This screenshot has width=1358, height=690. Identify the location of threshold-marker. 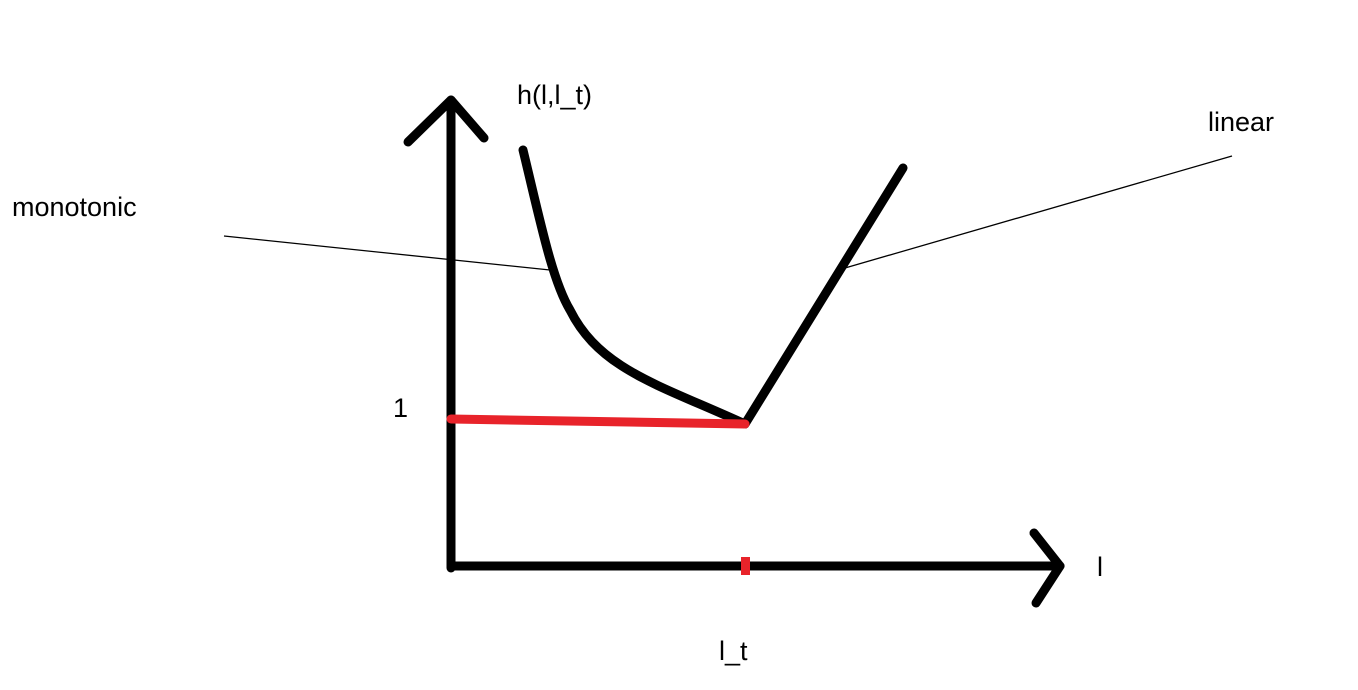
(745, 566).